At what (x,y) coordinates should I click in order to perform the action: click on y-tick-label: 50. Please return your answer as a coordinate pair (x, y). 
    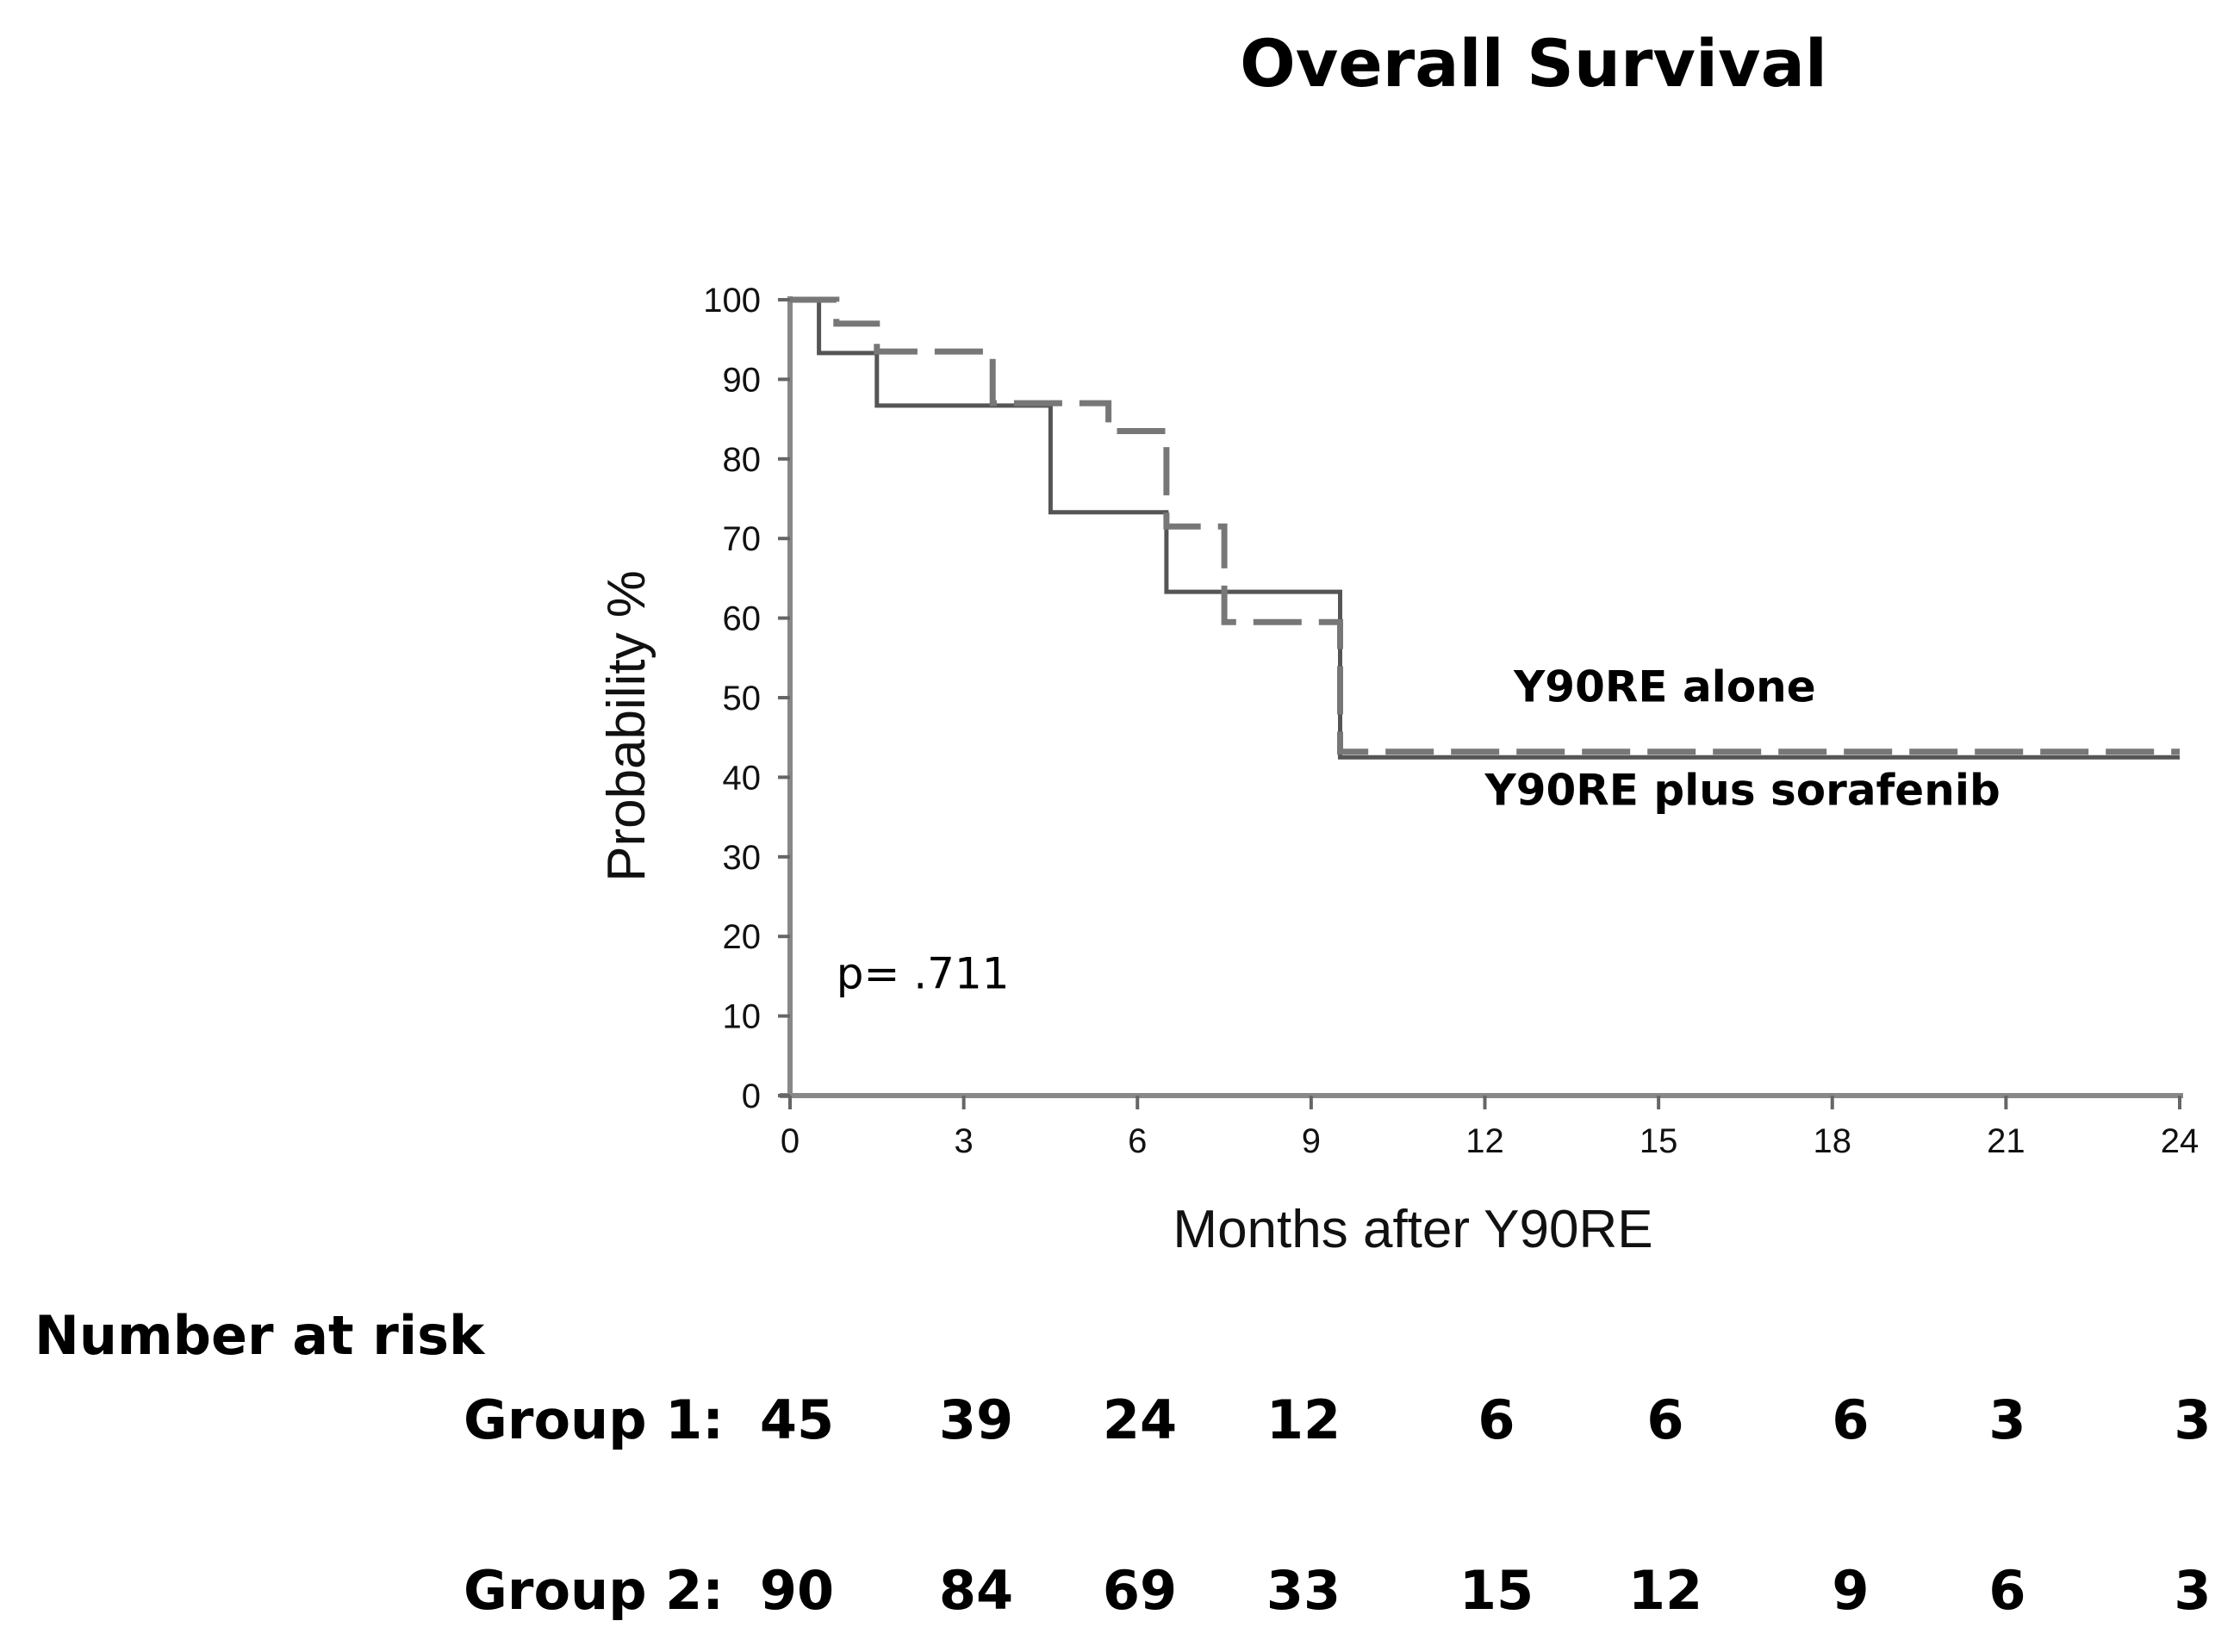
    Looking at the image, I should click on (743, 698).